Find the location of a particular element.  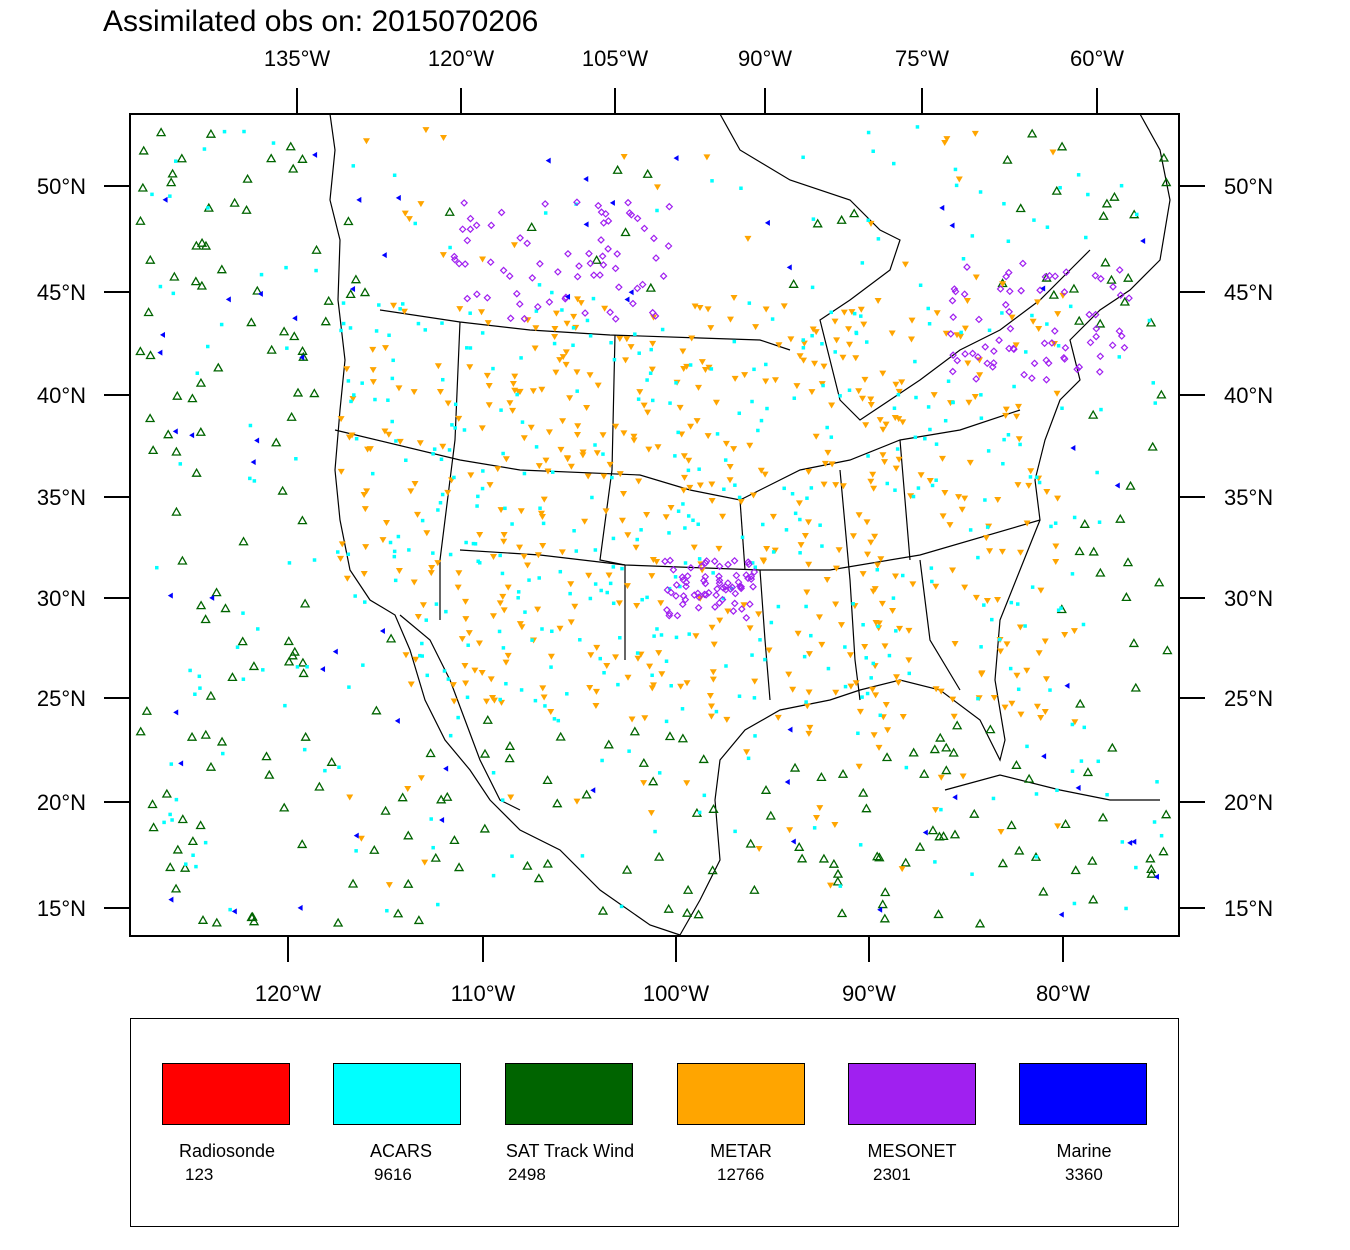

legend-count: 2498 is located at coordinates (527, 1174).